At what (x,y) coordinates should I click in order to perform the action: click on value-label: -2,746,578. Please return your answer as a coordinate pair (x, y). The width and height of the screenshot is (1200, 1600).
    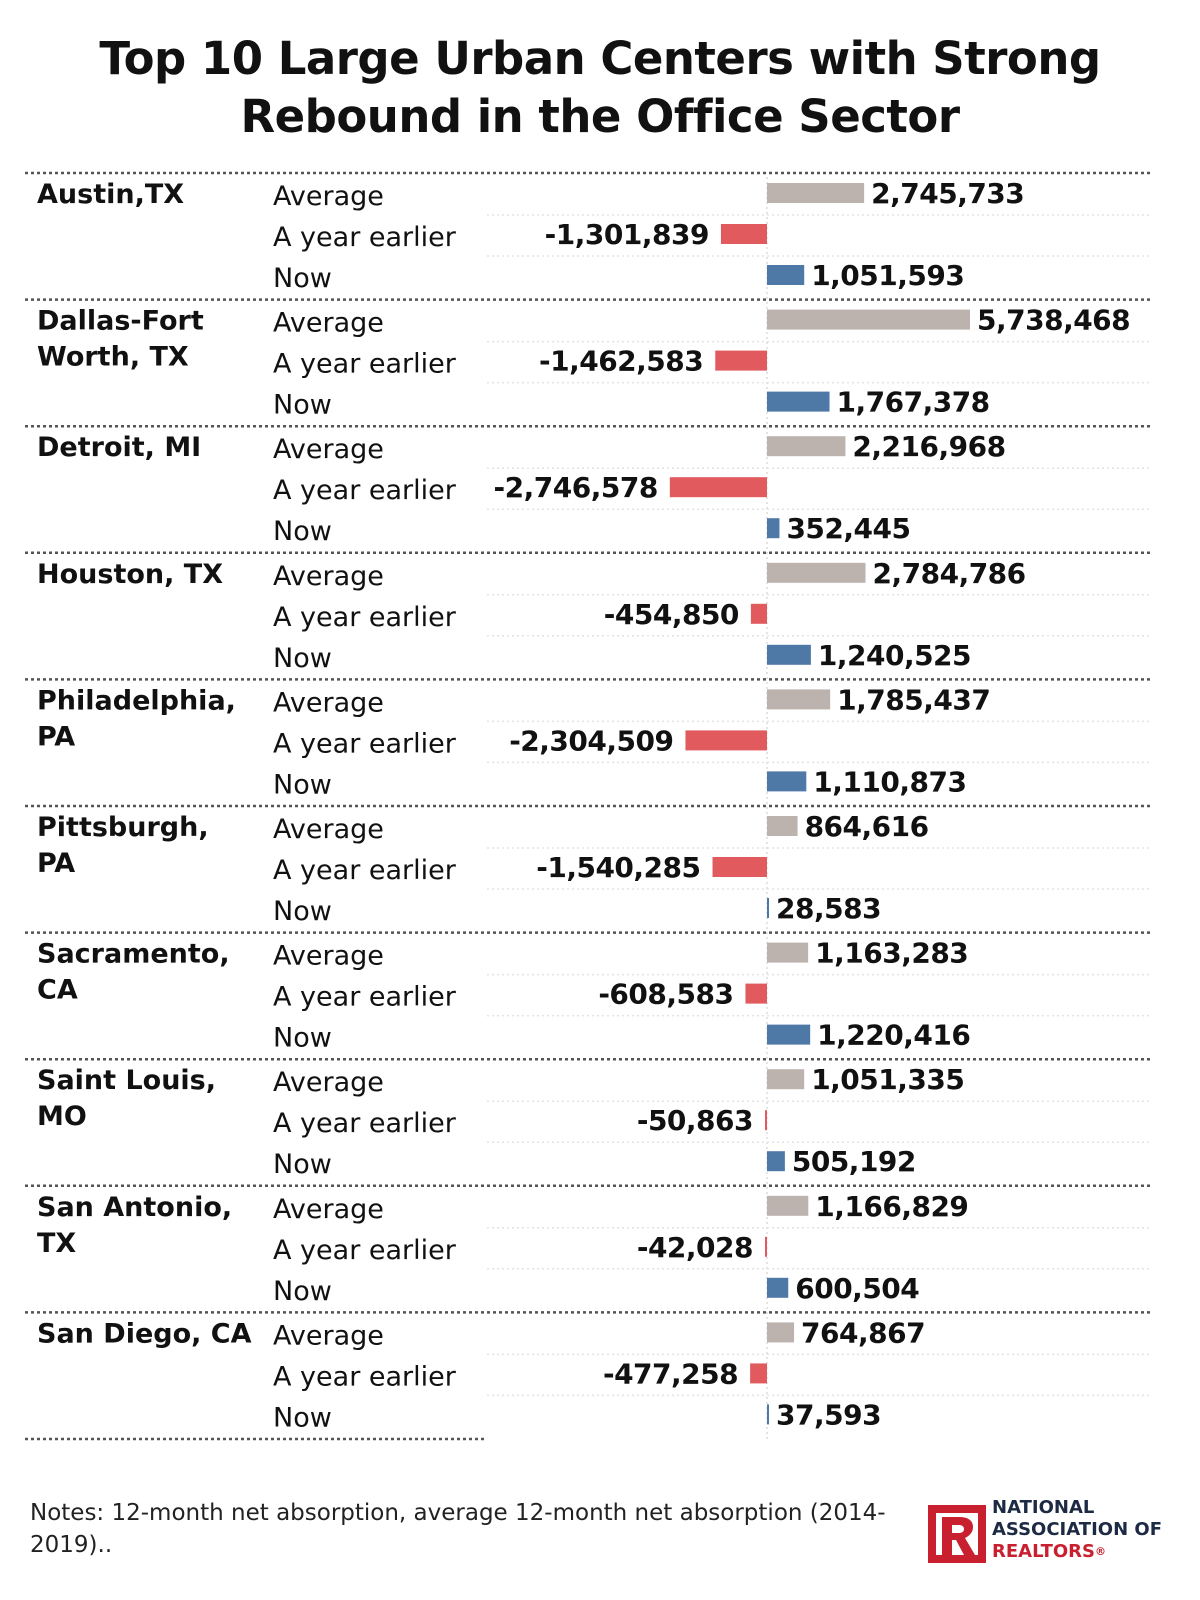
    Looking at the image, I should click on (576, 487).